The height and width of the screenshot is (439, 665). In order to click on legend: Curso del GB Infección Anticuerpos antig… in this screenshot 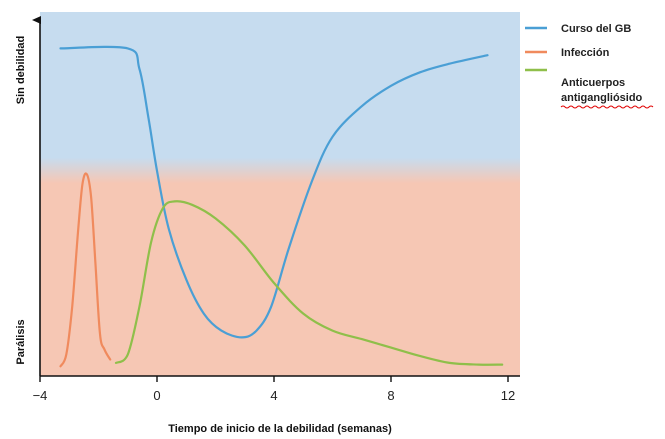, I will do `click(589, 66)`.